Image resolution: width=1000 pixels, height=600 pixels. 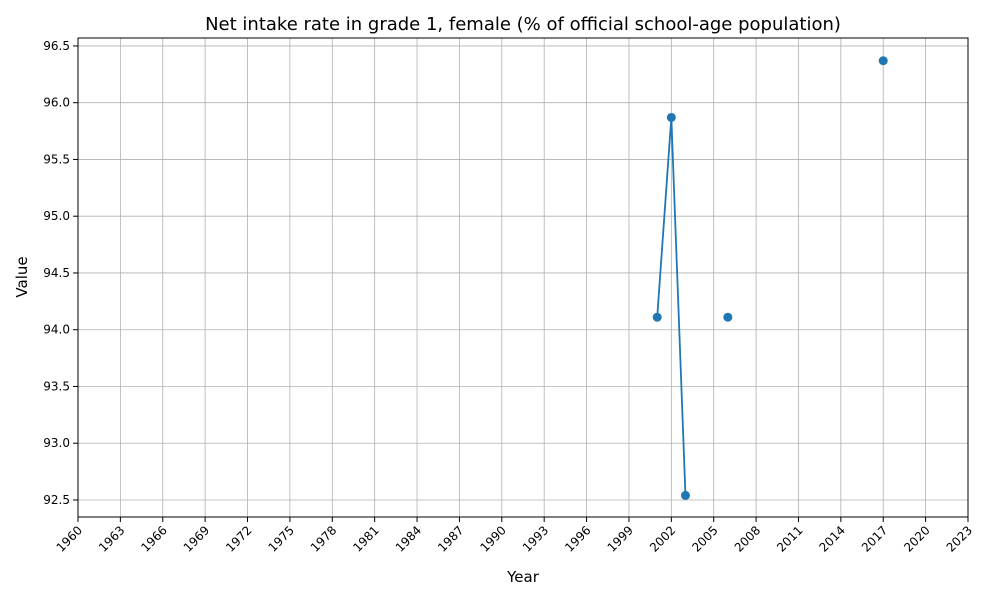 I want to click on y-tick-label: 96.5, so click(x=56, y=46).